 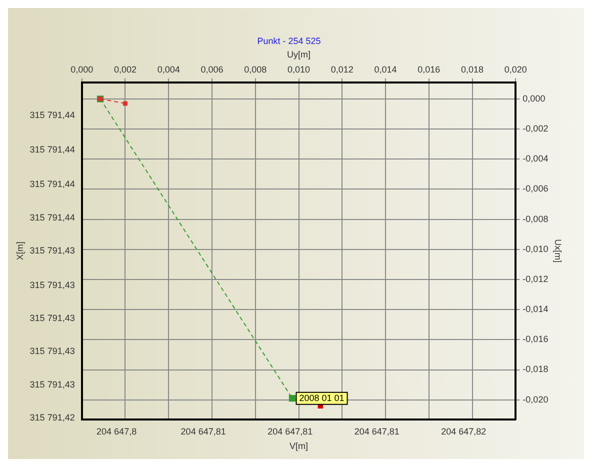 I want to click on y2-tick-label: -0,018, so click(x=535, y=369).